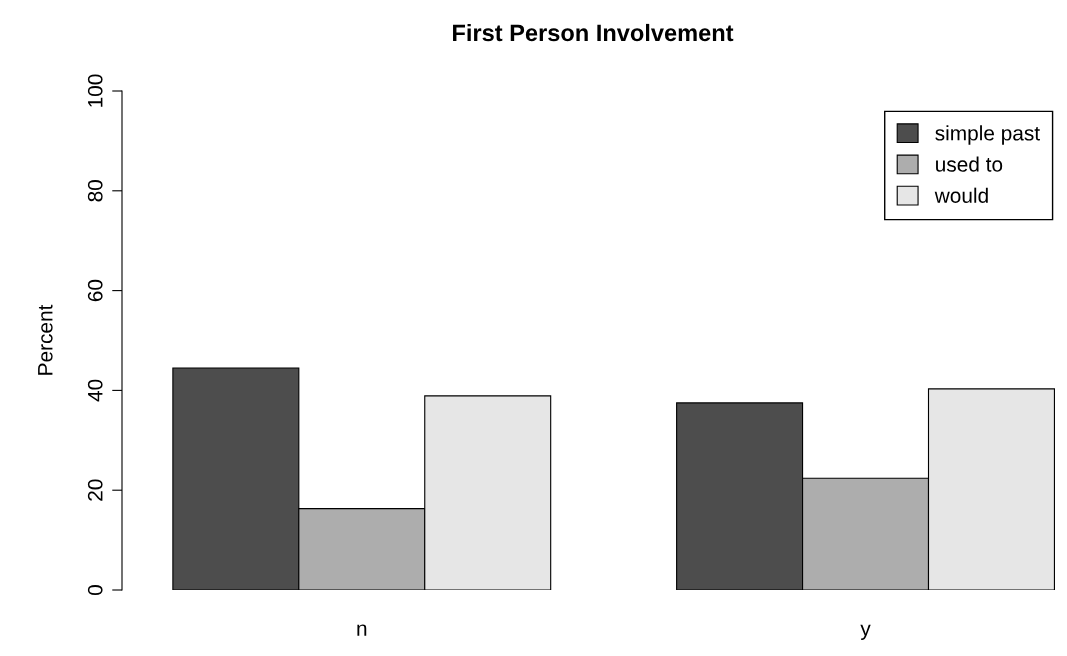  I want to click on x-tick-label: y, so click(865, 632).